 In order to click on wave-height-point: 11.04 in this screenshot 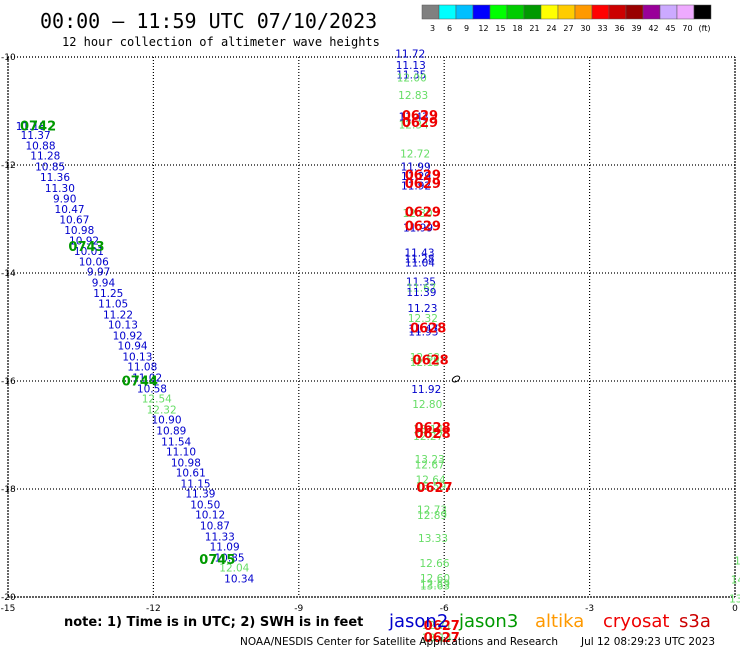, I will do `click(420, 264)`.